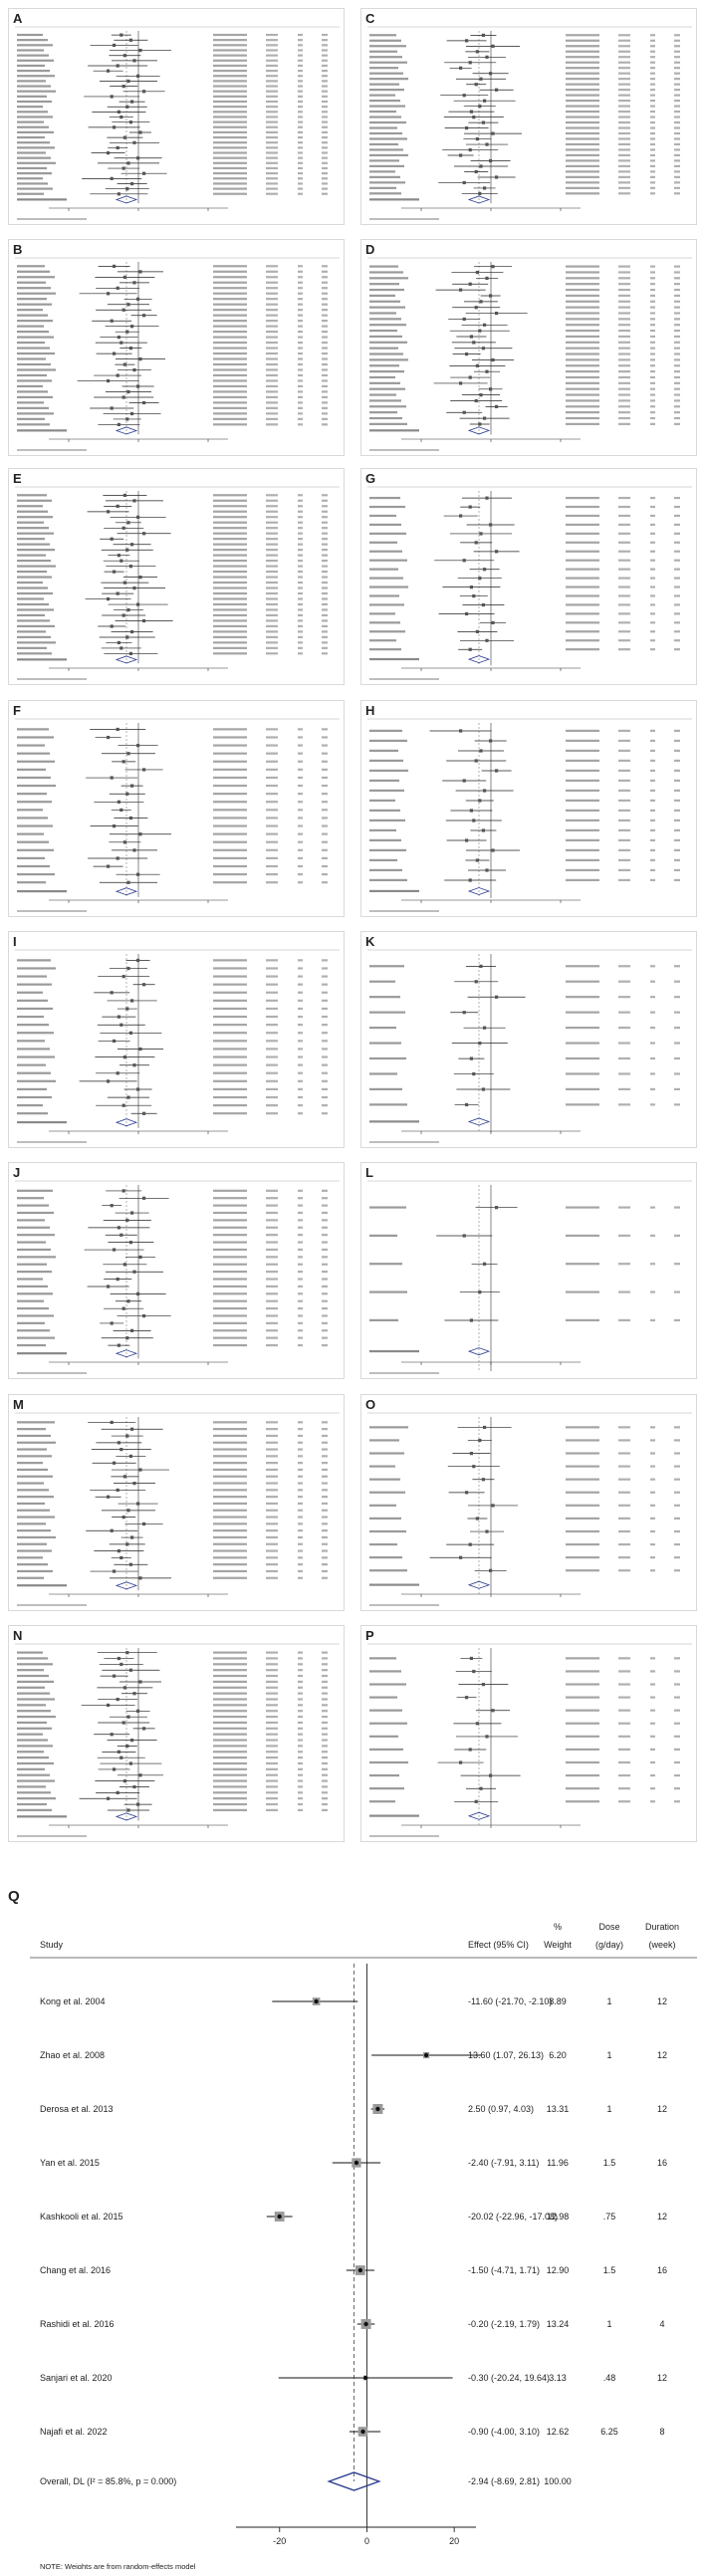 Image resolution: width=705 pixels, height=2576 pixels. What do you see at coordinates (394, 430) in the screenshot?
I see `overall-label-mark` at bounding box center [394, 430].